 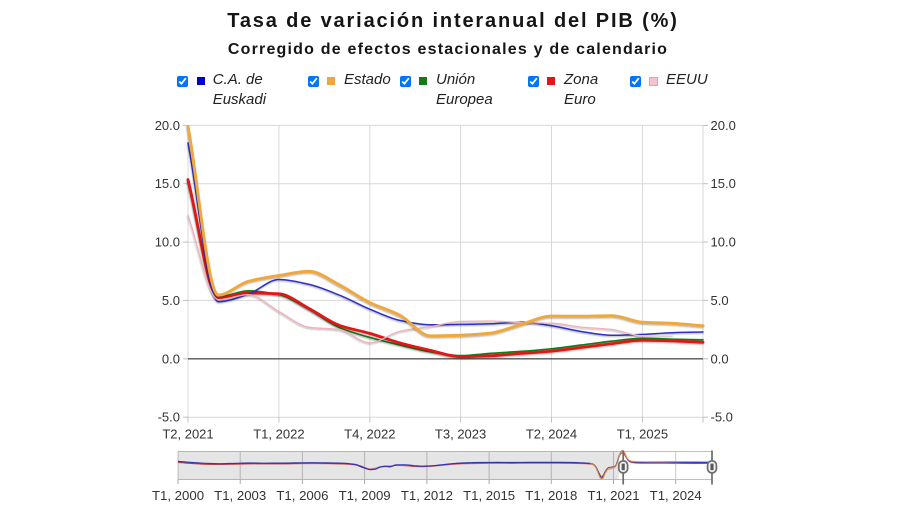 I want to click on svg-text: T1, 2025, so click(x=642, y=434).